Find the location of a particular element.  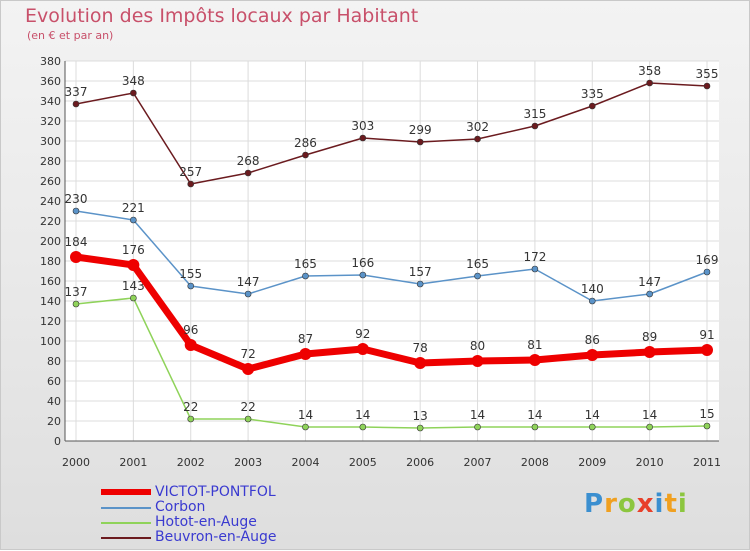

data-label: 80 is located at coordinates (477, 346).